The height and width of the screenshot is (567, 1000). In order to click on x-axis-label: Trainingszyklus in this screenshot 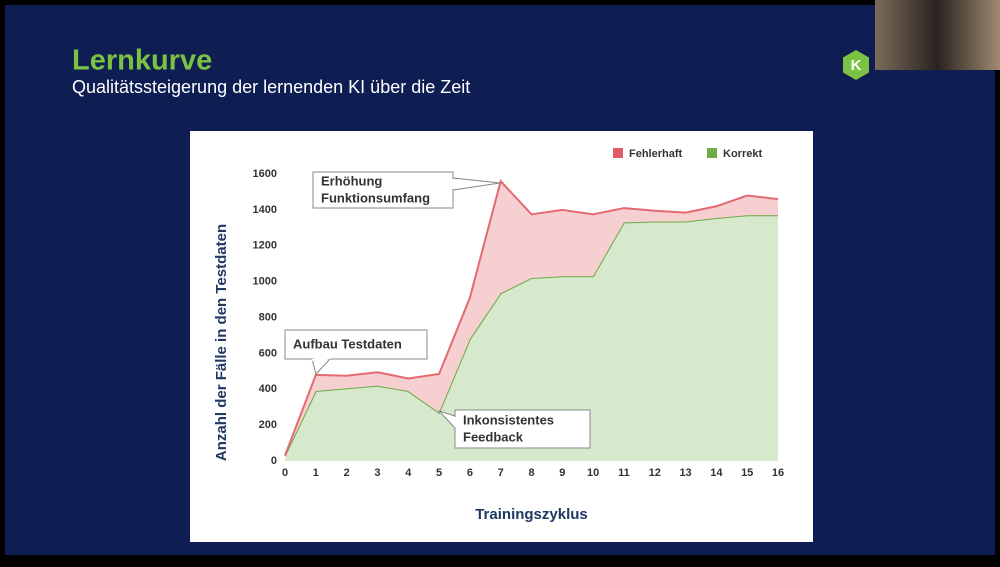, I will do `click(531, 514)`.